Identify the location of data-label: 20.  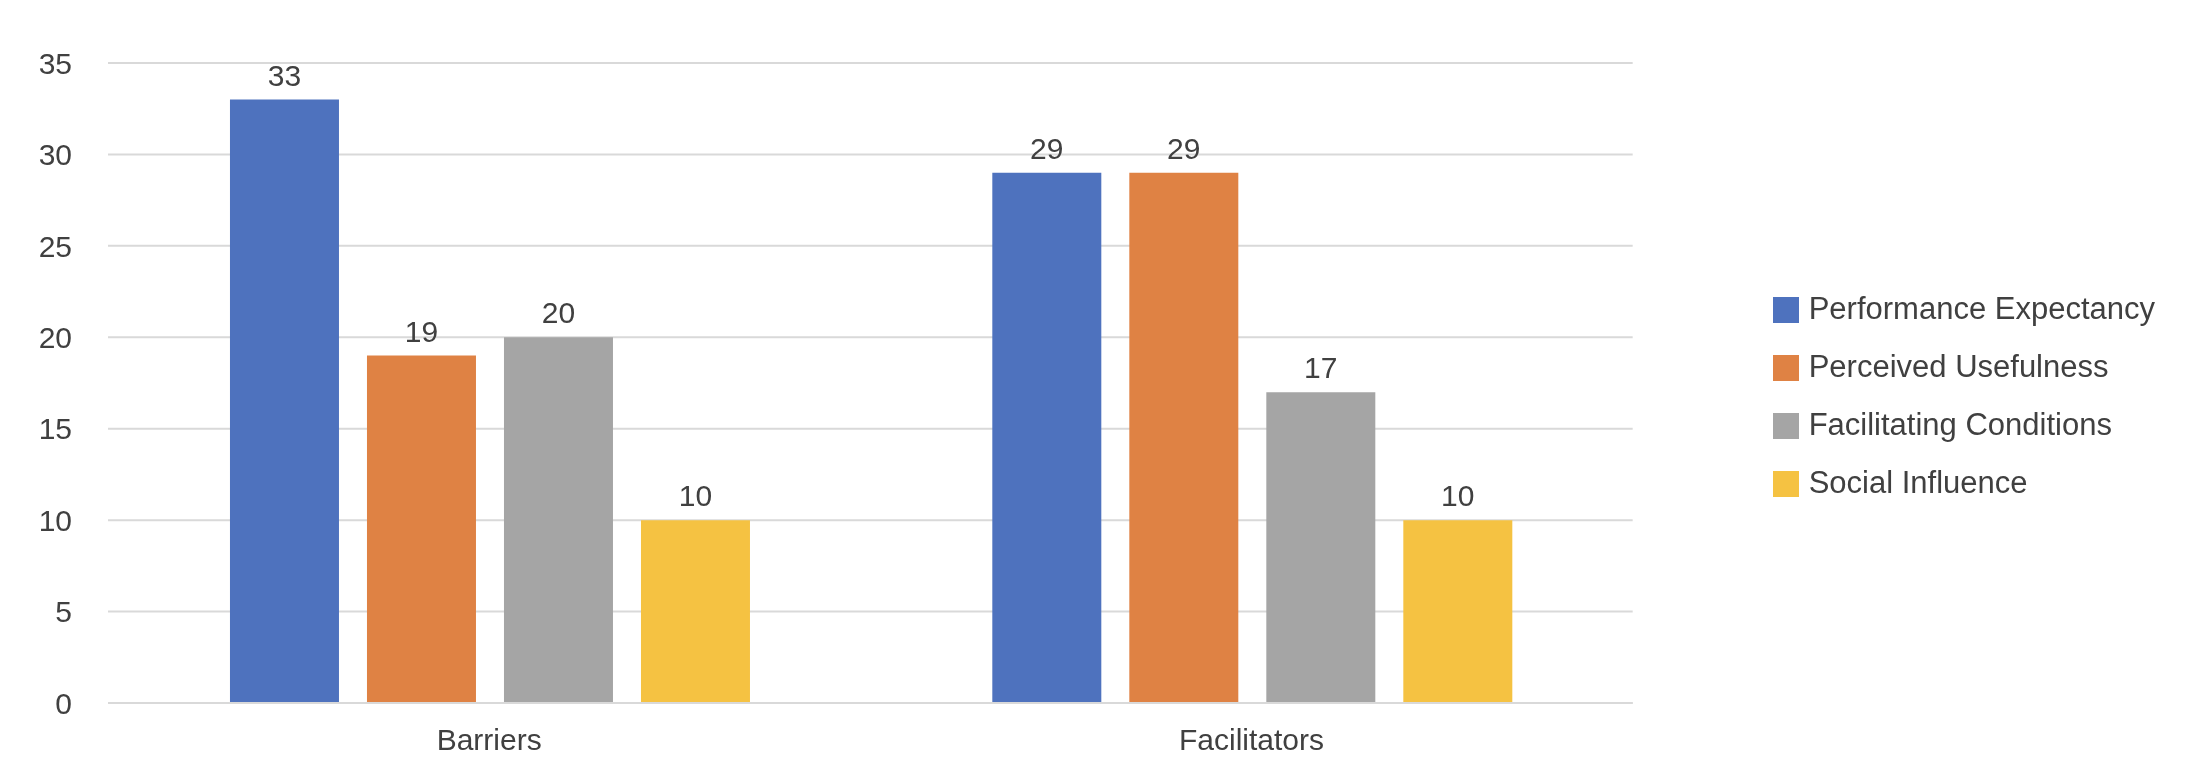
(558, 313).